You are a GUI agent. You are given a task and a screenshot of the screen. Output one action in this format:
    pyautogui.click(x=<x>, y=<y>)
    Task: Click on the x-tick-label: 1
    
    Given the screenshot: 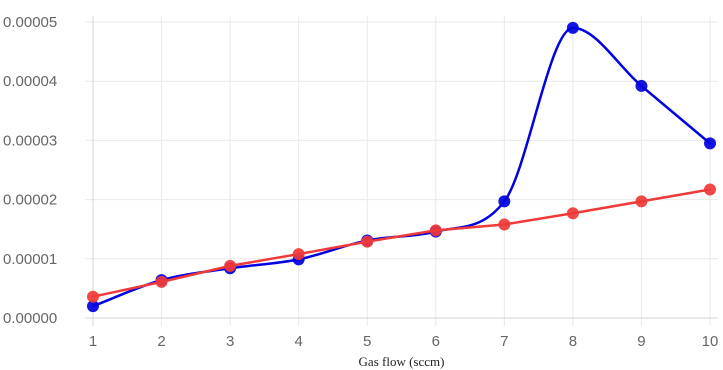 What is the action you would take?
    pyautogui.click(x=93, y=341)
    